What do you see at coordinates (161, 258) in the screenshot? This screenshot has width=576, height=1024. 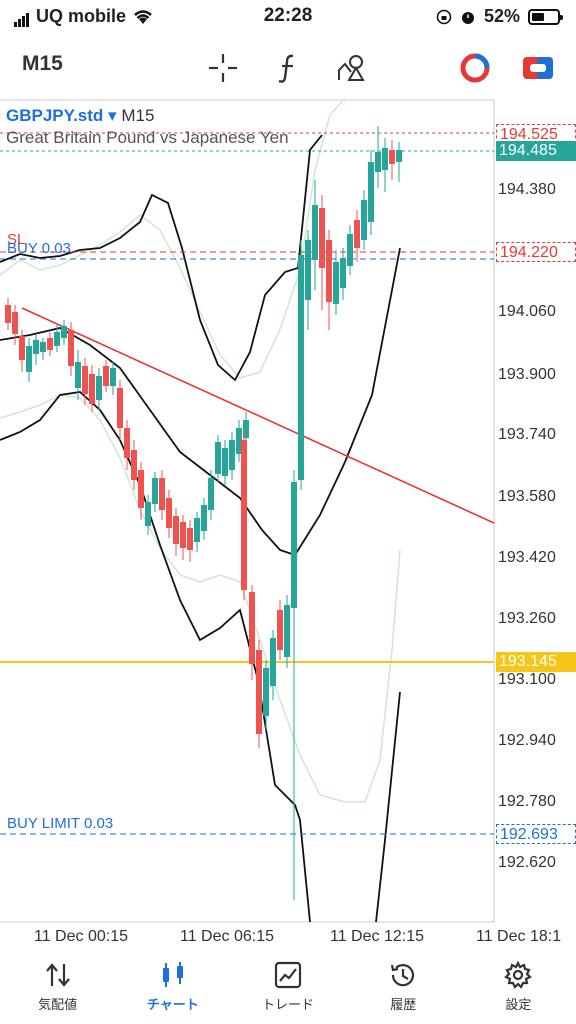 I see `bollinger-upper` at bounding box center [161, 258].